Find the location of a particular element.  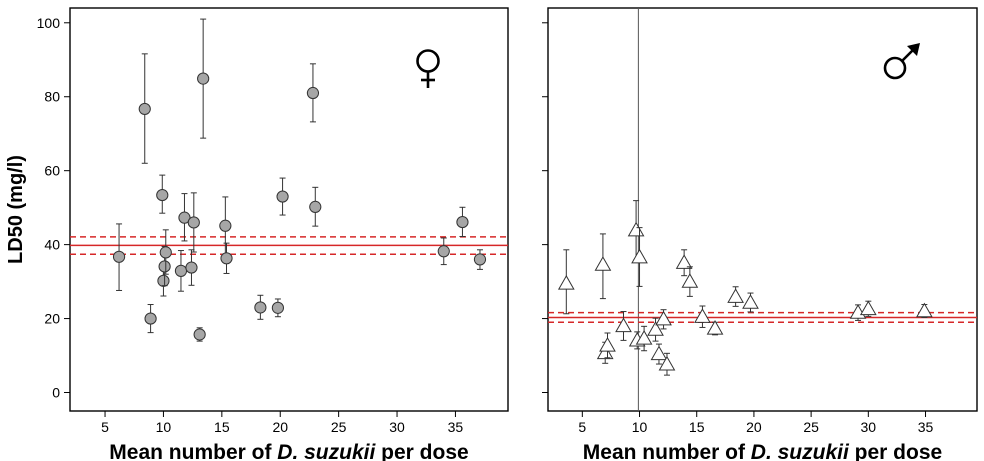

y-tick-label: 40 is located at coordinates (52, 245).